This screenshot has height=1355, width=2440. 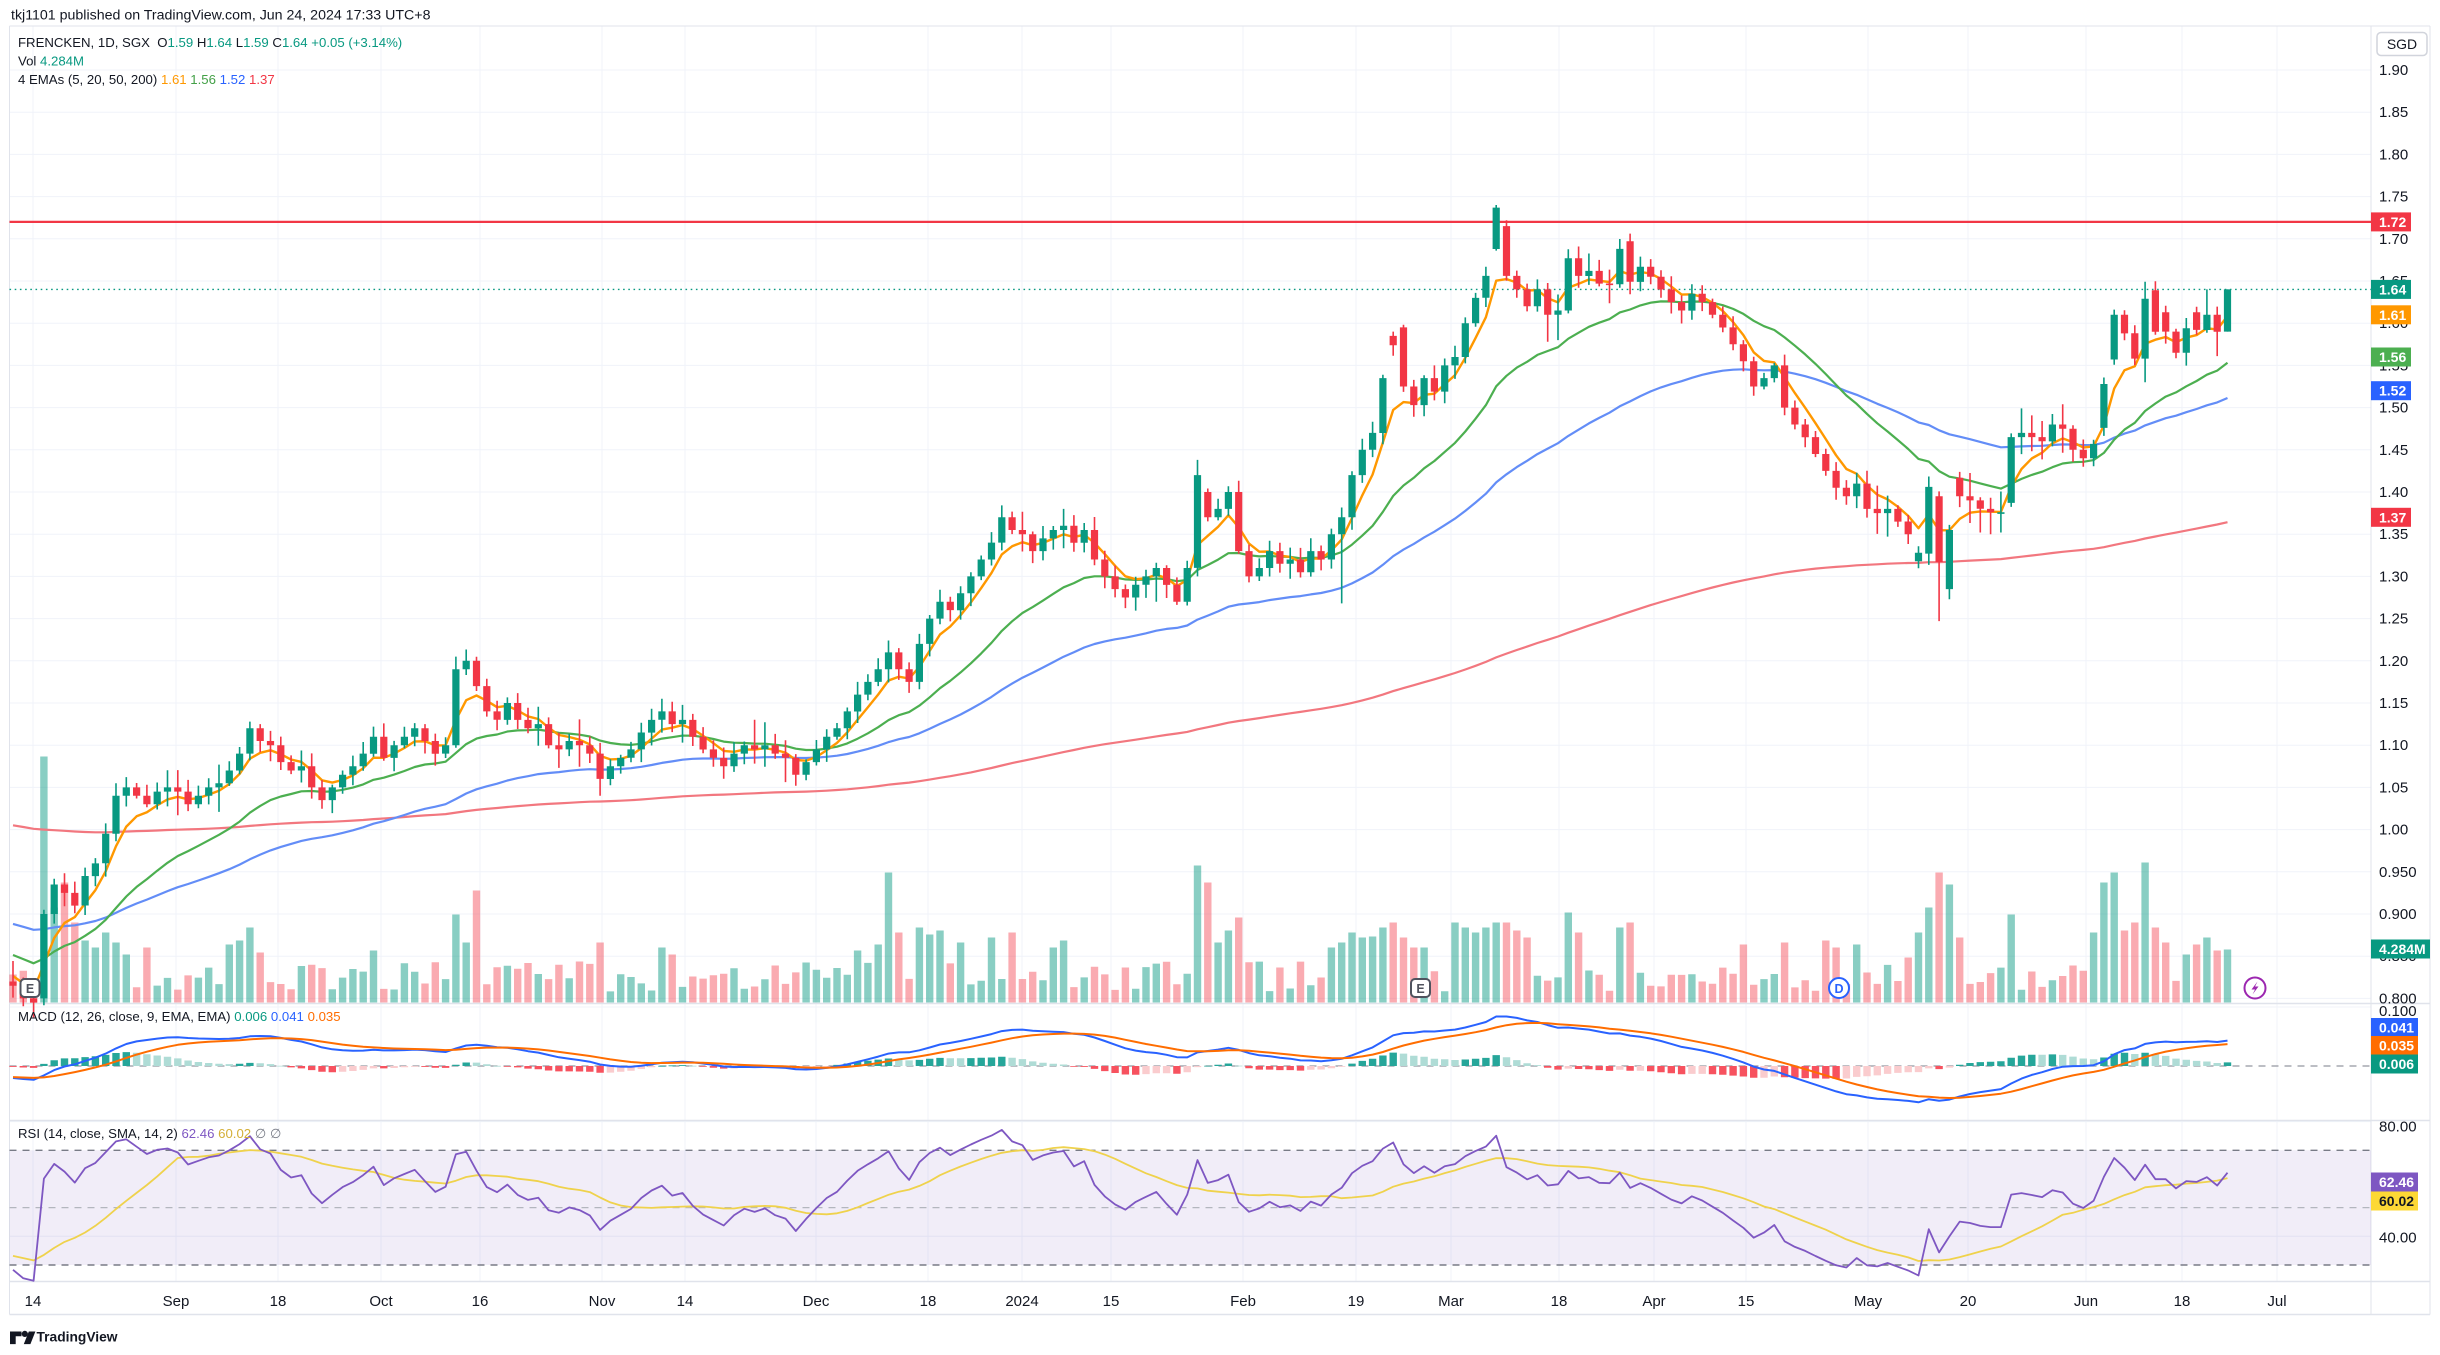 I want to click on svg-text: SGD, so click(x=2402, y=44).